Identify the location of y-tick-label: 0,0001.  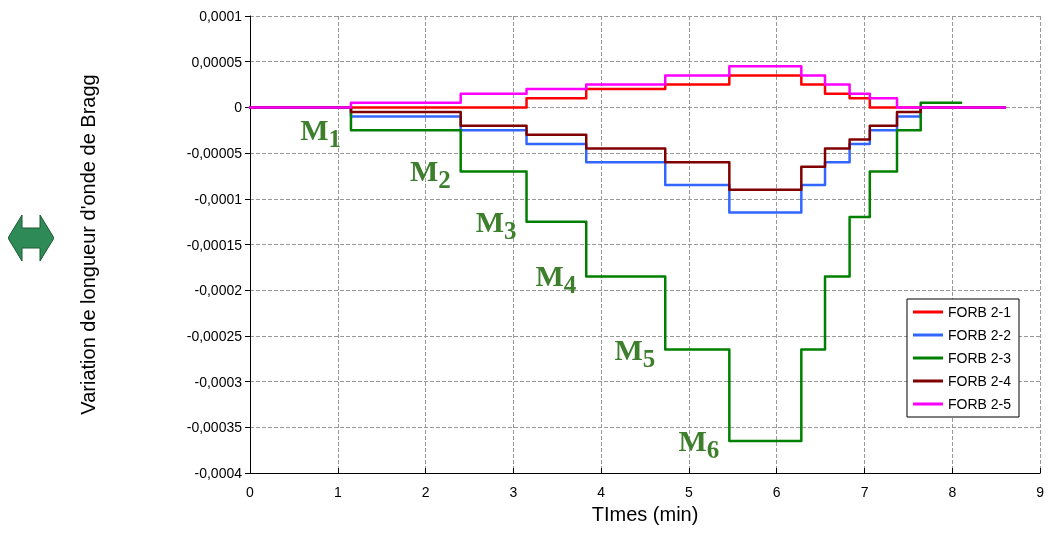
(221, 16).